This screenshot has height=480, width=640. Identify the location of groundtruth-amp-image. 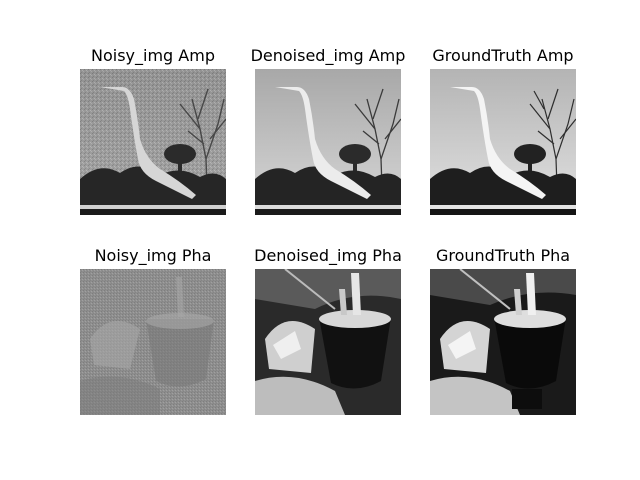
(503, 142).